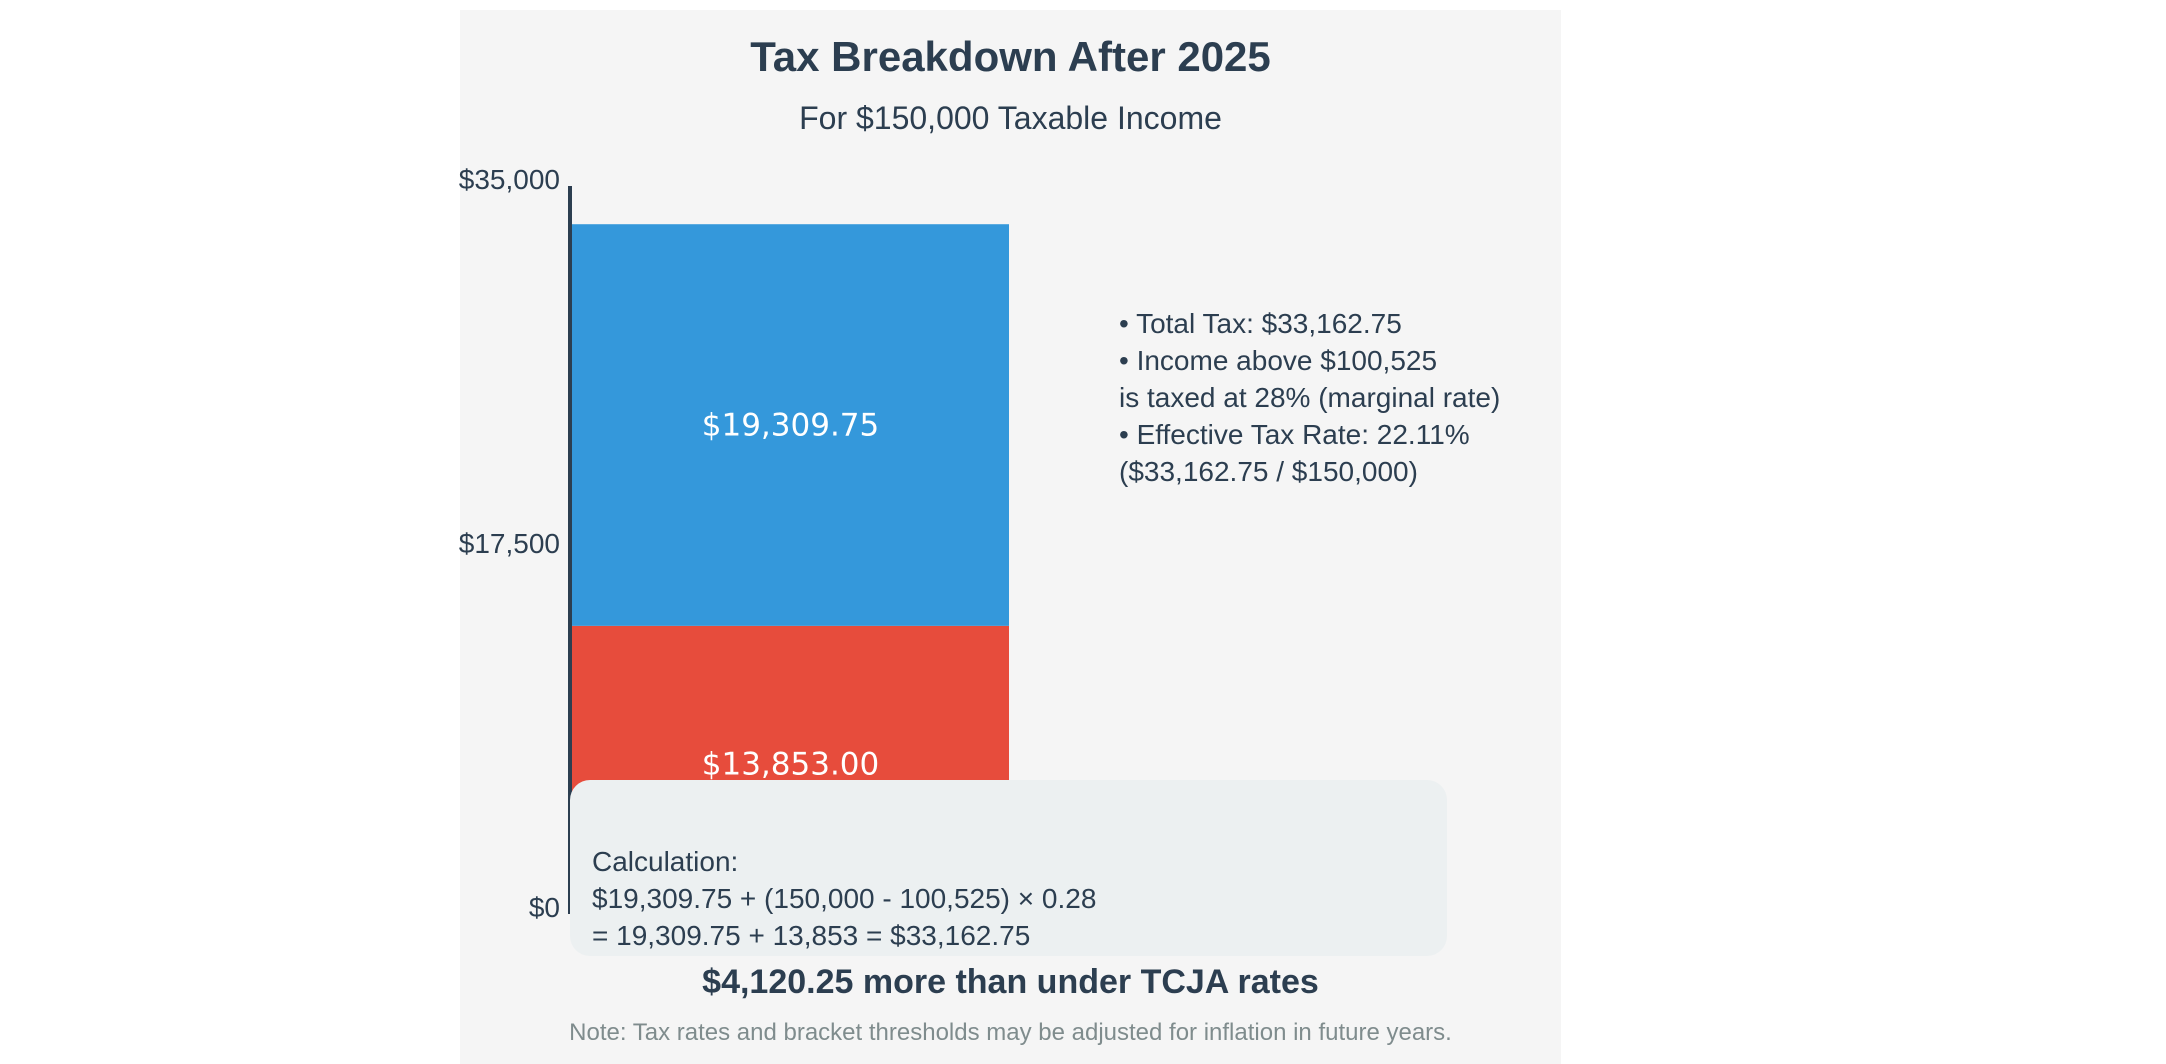 This screenshot has width=2166, height=1064. What do you see at coordinates (811, 935) in the screenshot?
I see `calculation-result: = 19,309.75 + 13,853 = $33,162.75` at bounding box center [811, 935].